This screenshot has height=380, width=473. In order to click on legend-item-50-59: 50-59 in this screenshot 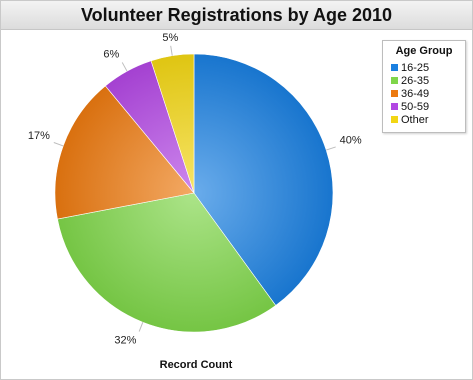, I will do `click(424, 106)`.